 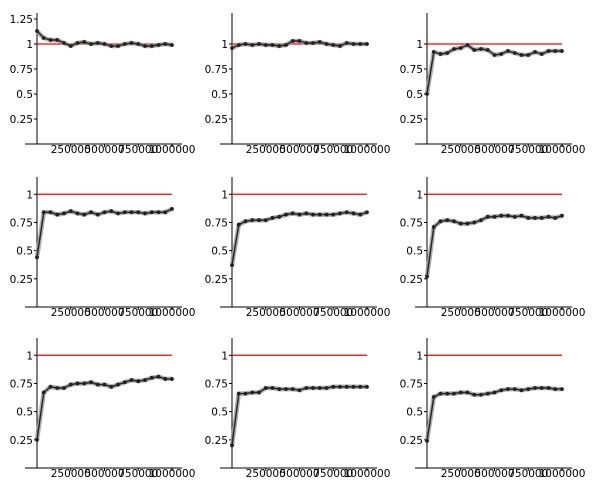 What do you see at coordinates (219, 252) in the screenshot?
I see `y-tick-label: 0.5` at bounding box center [219, 252].